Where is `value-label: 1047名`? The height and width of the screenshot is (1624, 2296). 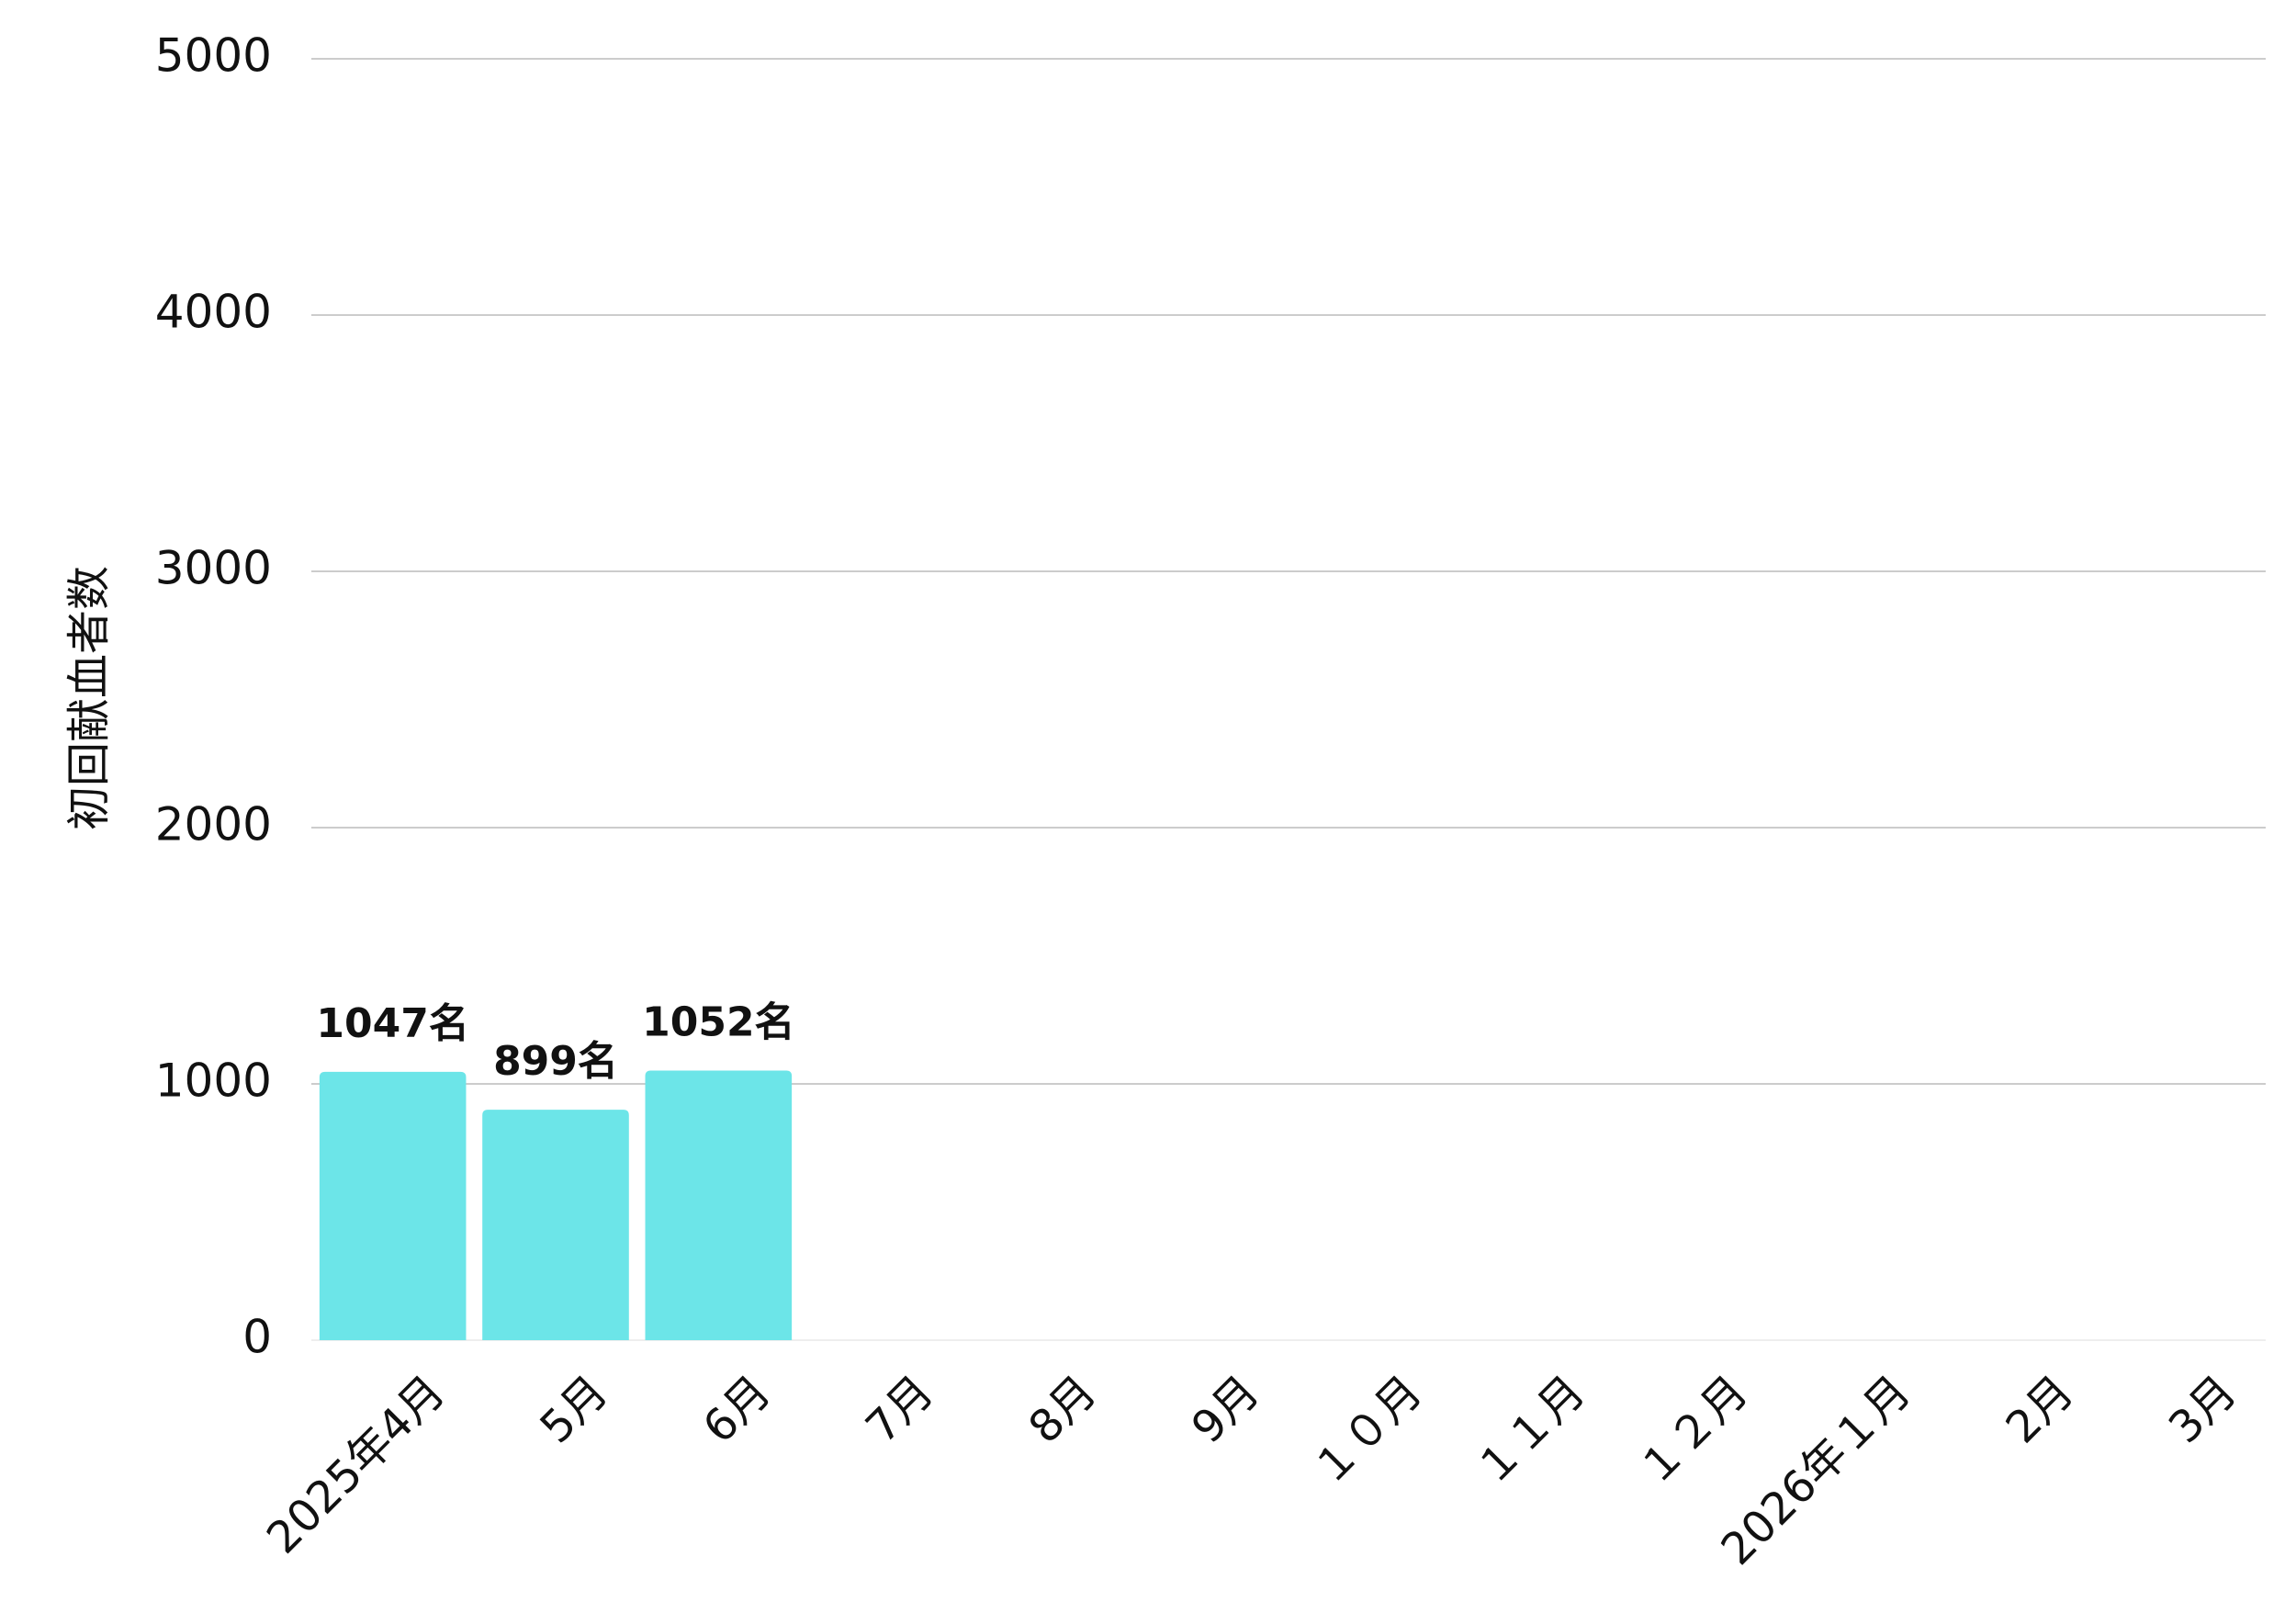 value-label: 1047名 is located at coordinates (392, 1023).